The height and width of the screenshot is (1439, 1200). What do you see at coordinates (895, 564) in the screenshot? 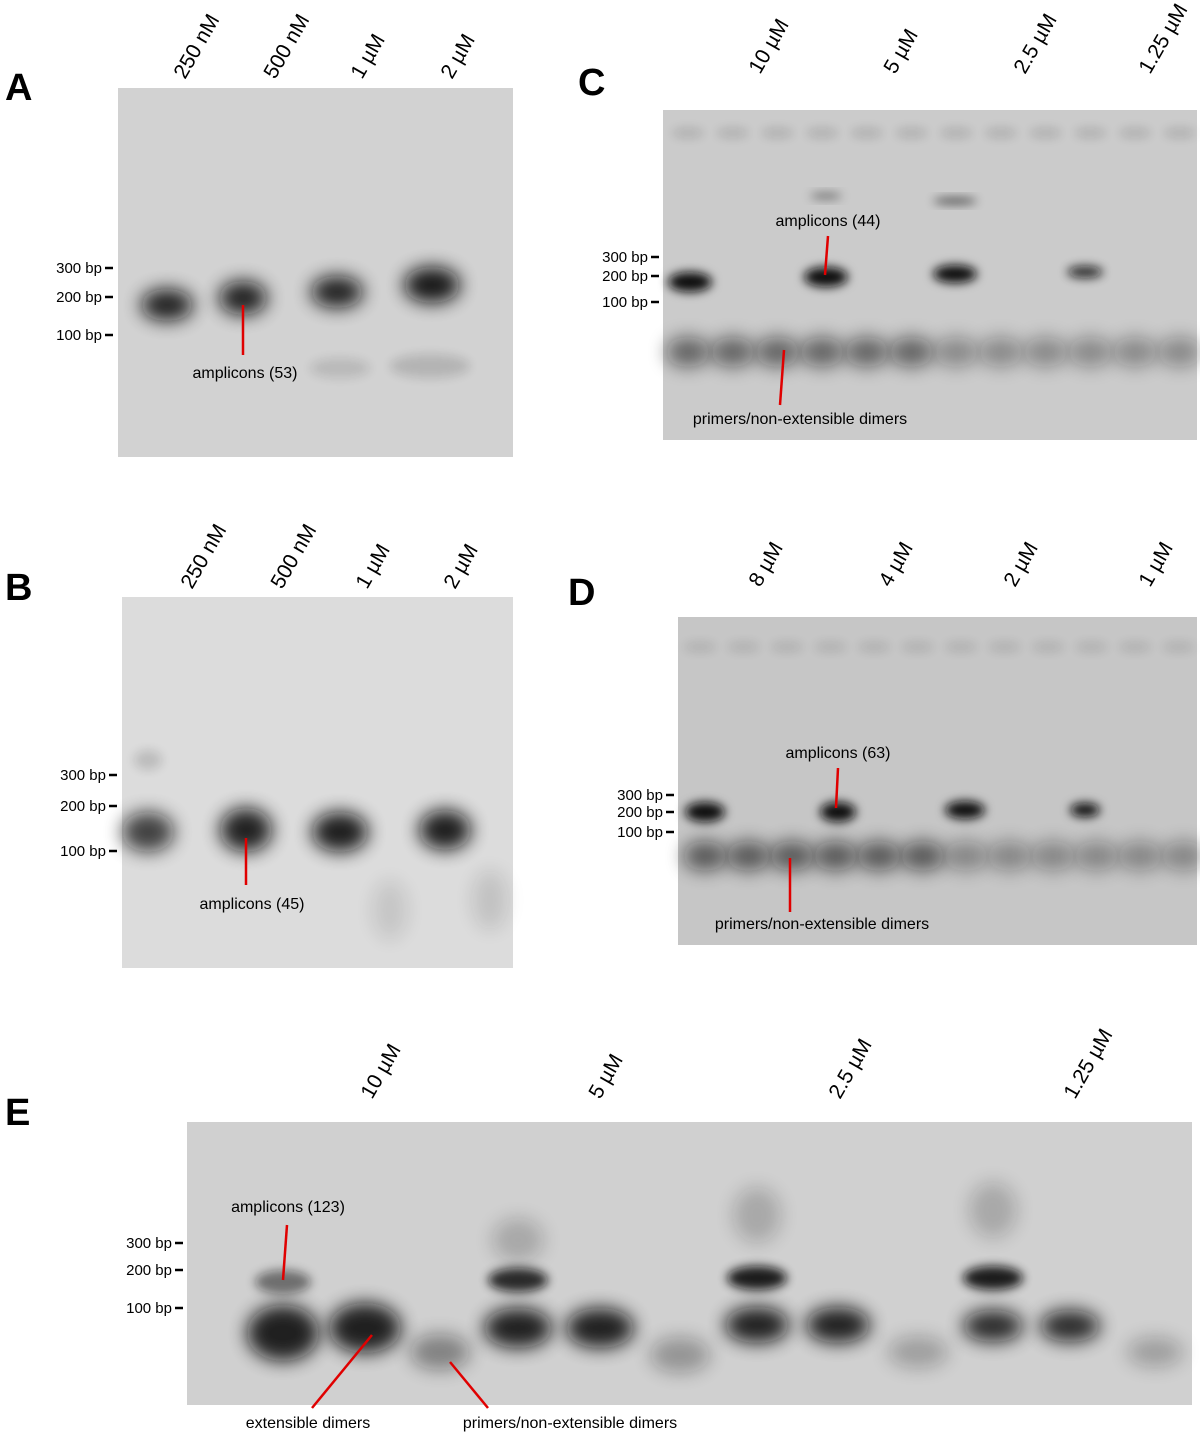
I see `lane-label: 4 µM` at bounding box center [895, 564].